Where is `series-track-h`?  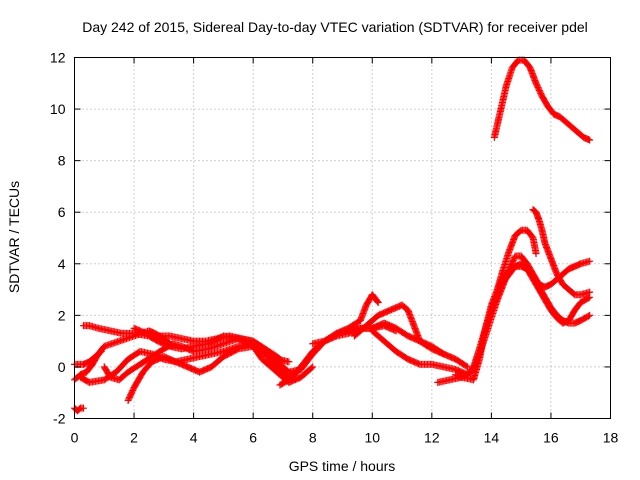
series-track-h is located at coordinates (208, 345).